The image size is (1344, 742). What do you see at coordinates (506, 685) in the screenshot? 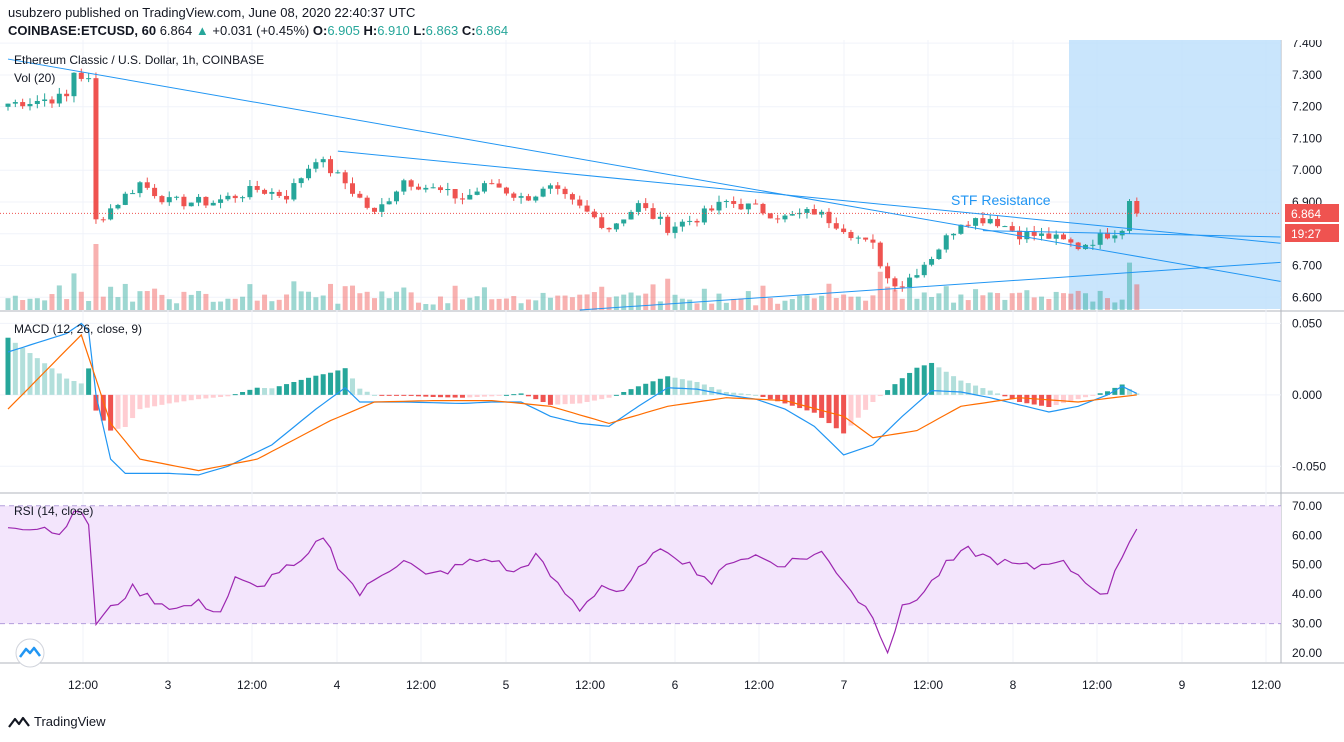
I see `x-tick-label: 5` at bounding box center [506, 685].